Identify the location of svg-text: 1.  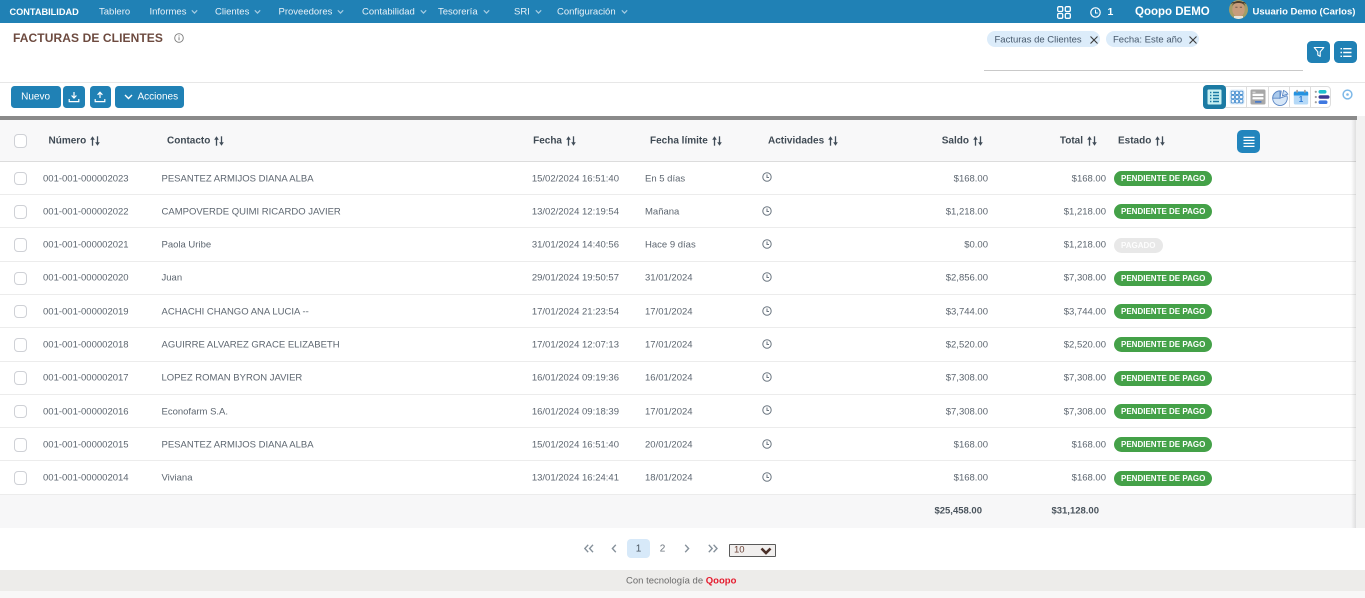
(1301, 99).